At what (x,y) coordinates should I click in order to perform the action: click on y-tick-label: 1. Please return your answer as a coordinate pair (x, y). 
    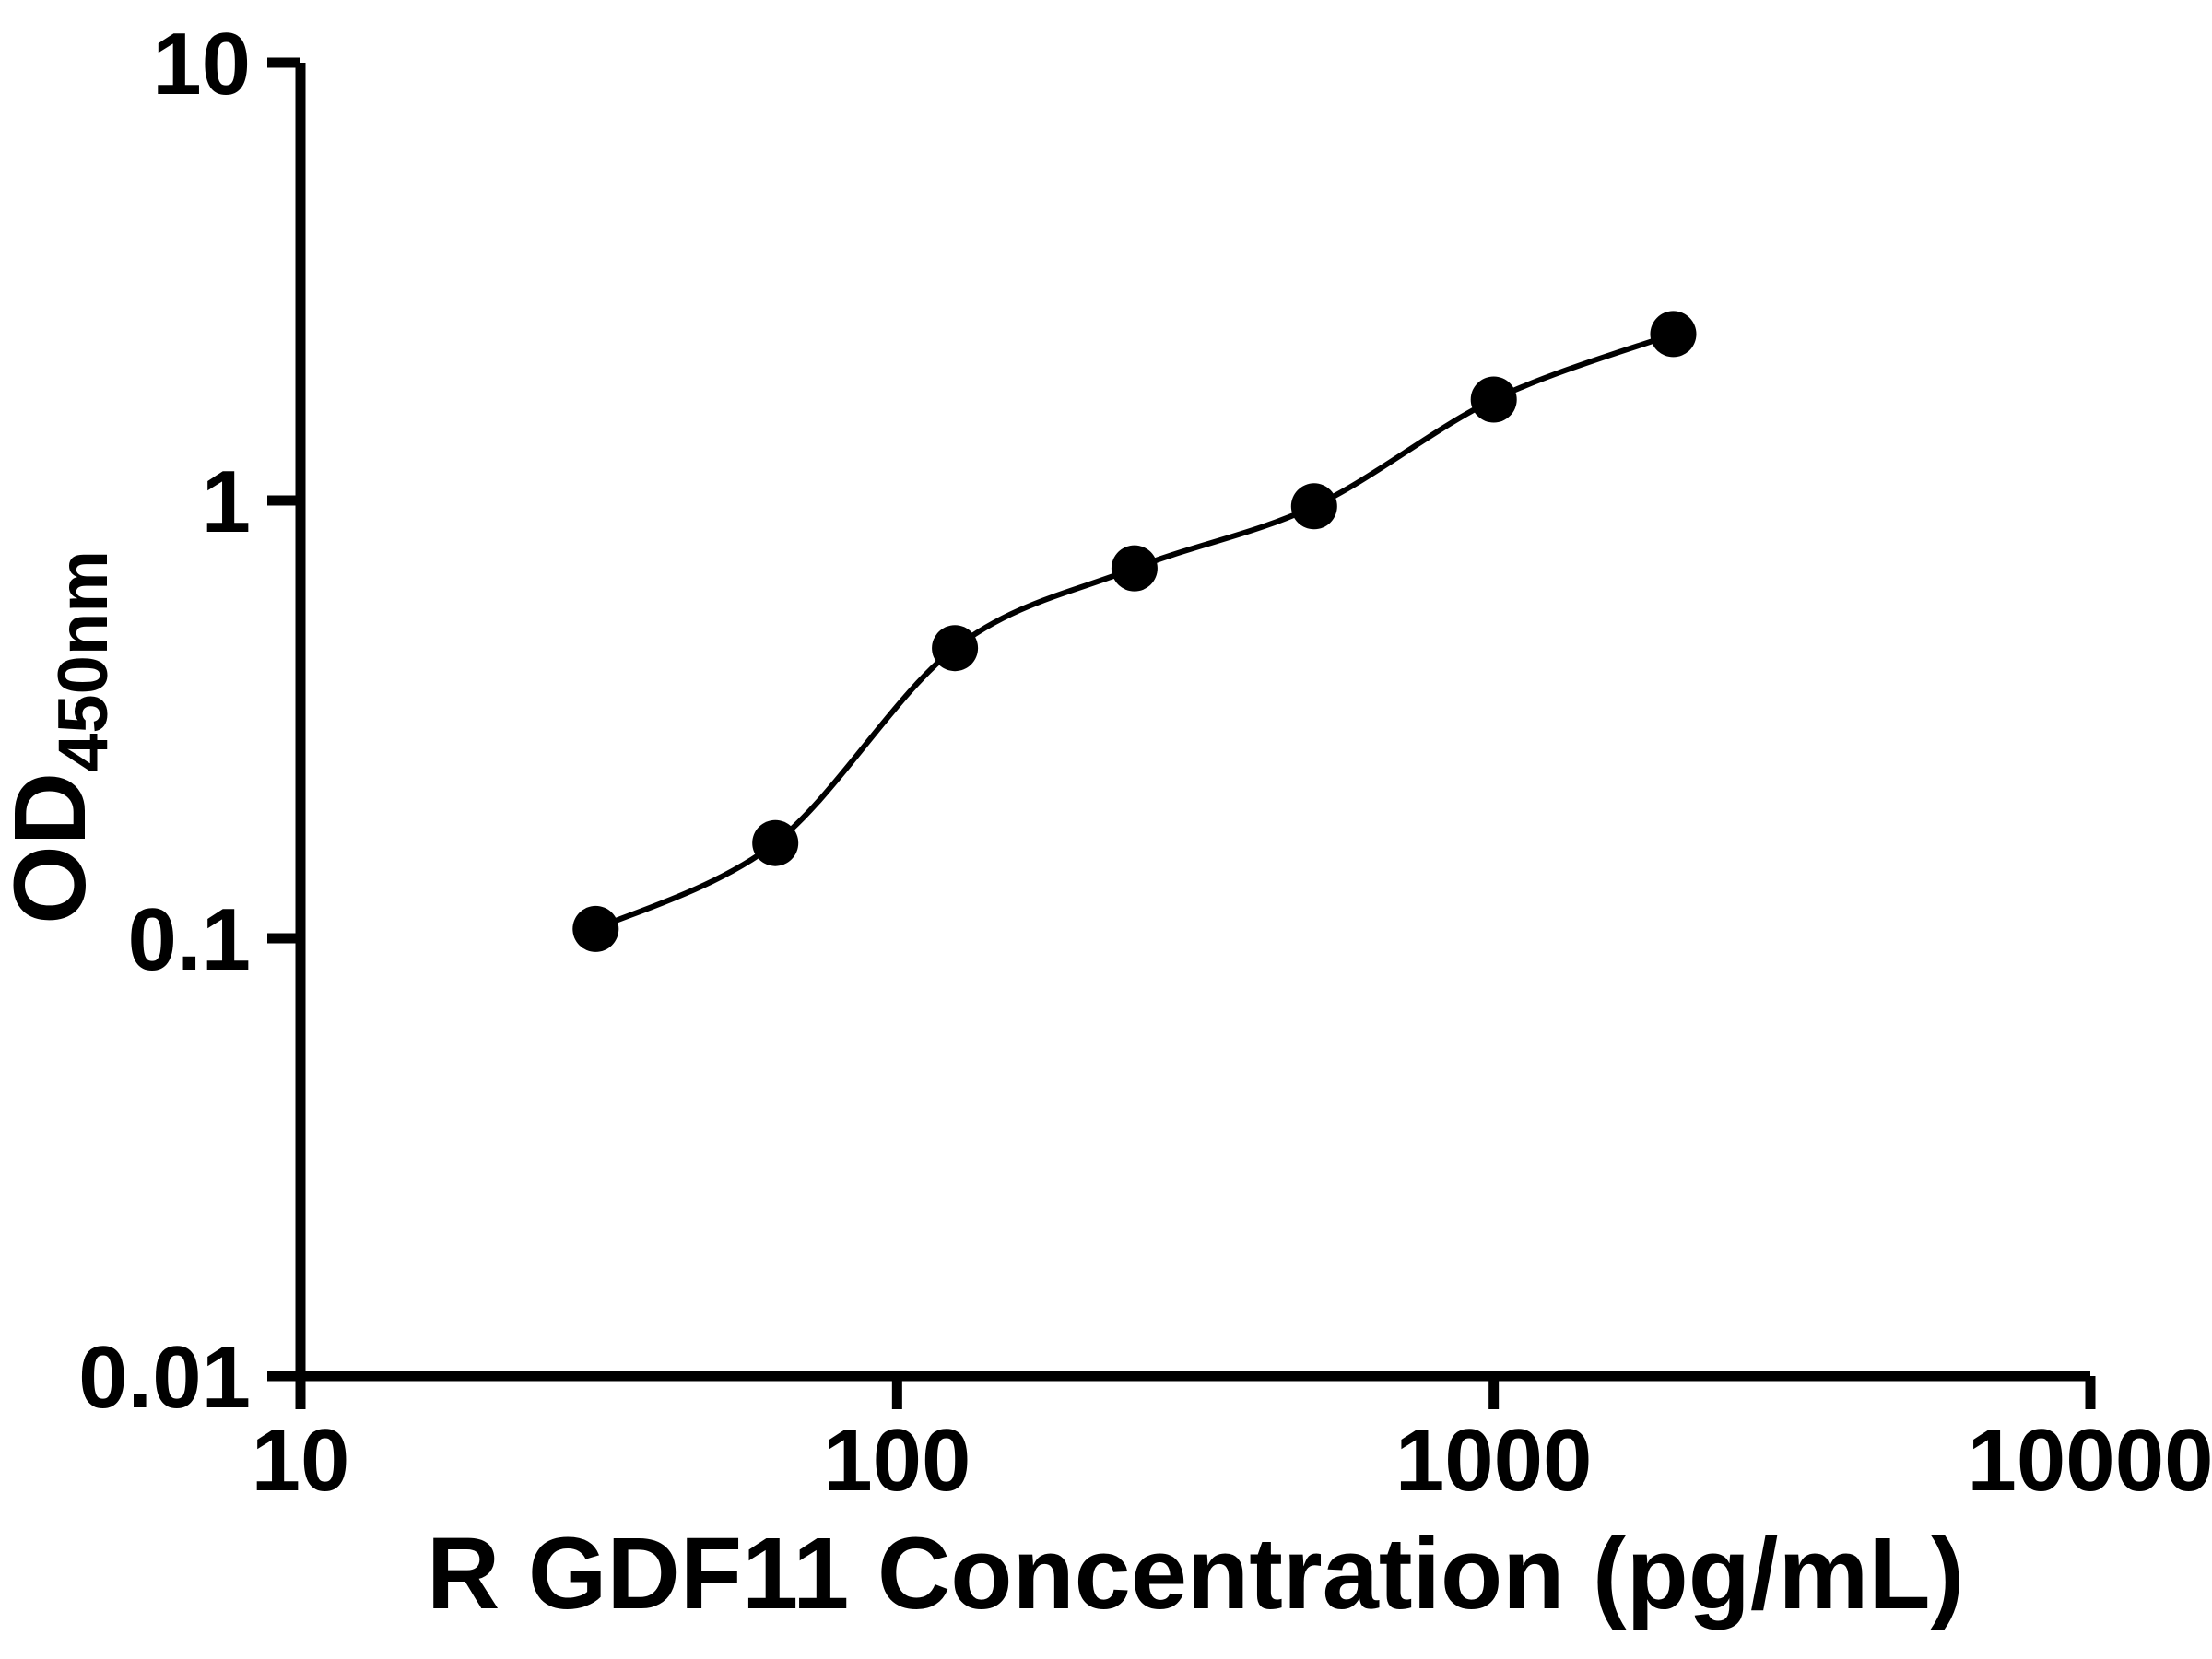
    Looking at the image, I should click on (226, 502).